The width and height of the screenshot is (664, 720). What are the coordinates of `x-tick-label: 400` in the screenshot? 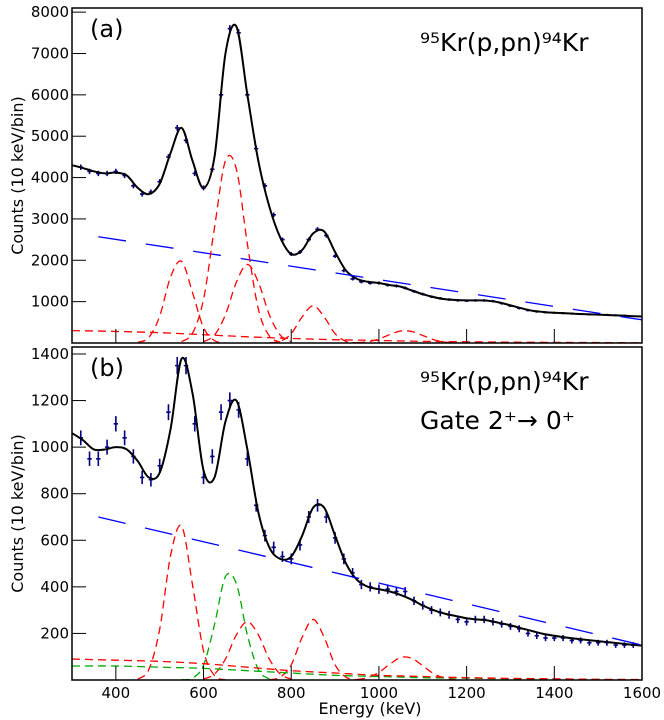 It's located at (116, 693).